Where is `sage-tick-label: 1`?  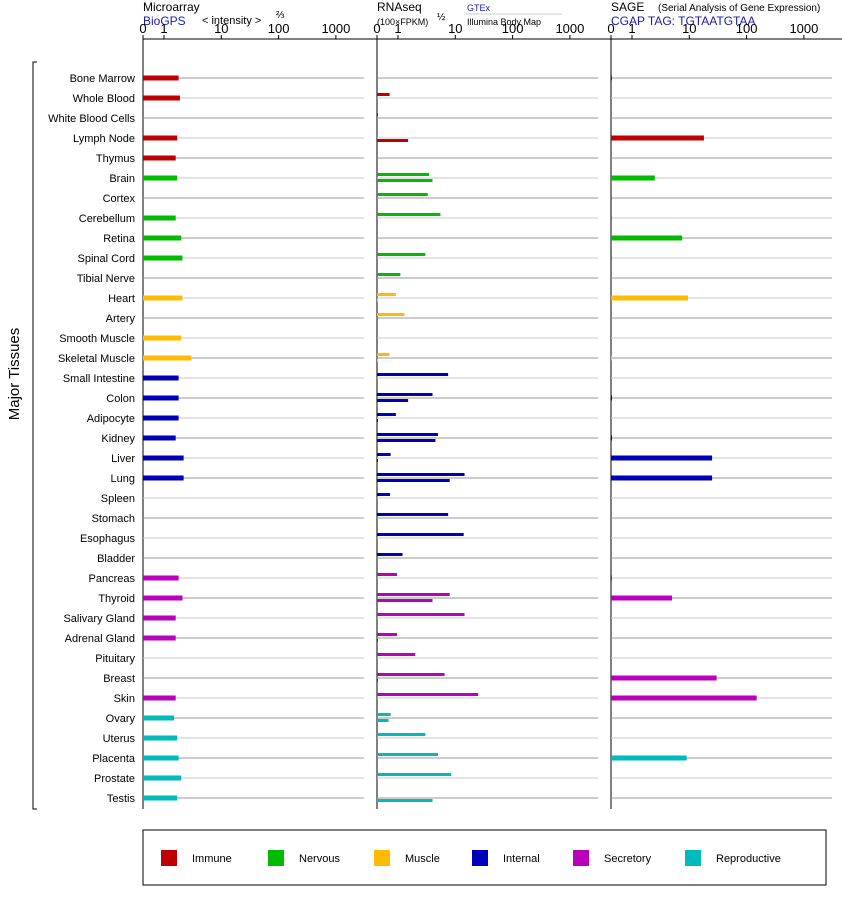 sage-tick-label: 1 is located at coordinates (631, 28).